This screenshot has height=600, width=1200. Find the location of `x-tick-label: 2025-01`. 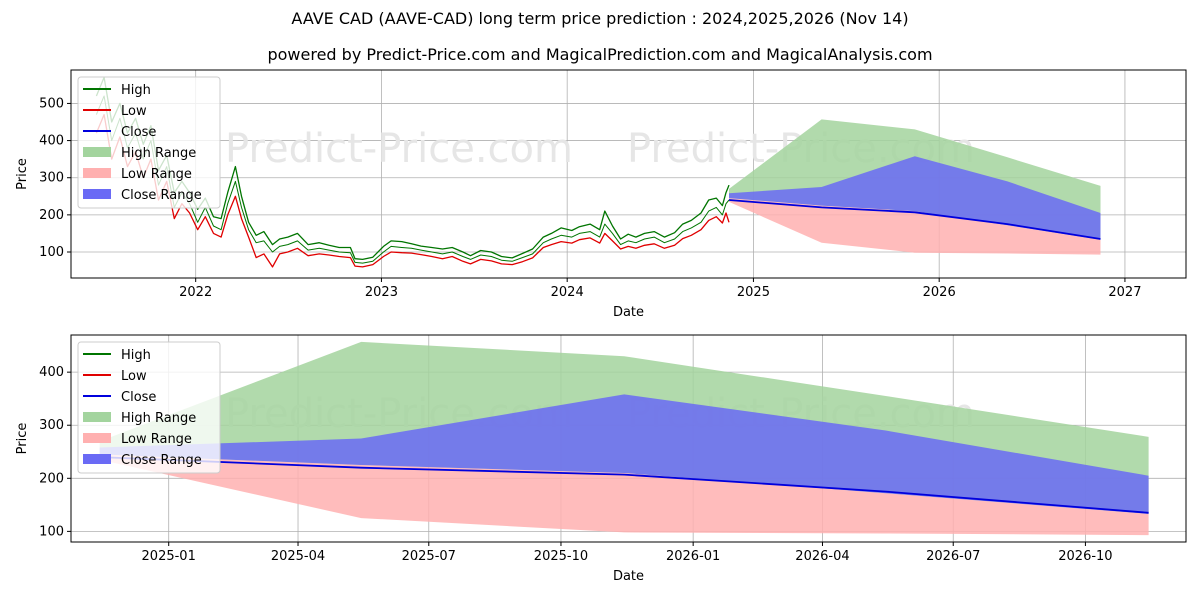

x-tick-label: 2025-01 is located at coordinates (169, 556).